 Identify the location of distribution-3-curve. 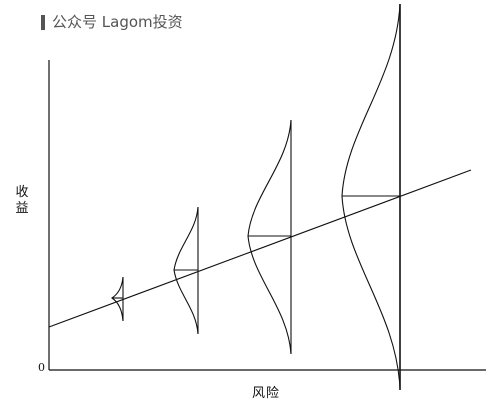
(269, 237).